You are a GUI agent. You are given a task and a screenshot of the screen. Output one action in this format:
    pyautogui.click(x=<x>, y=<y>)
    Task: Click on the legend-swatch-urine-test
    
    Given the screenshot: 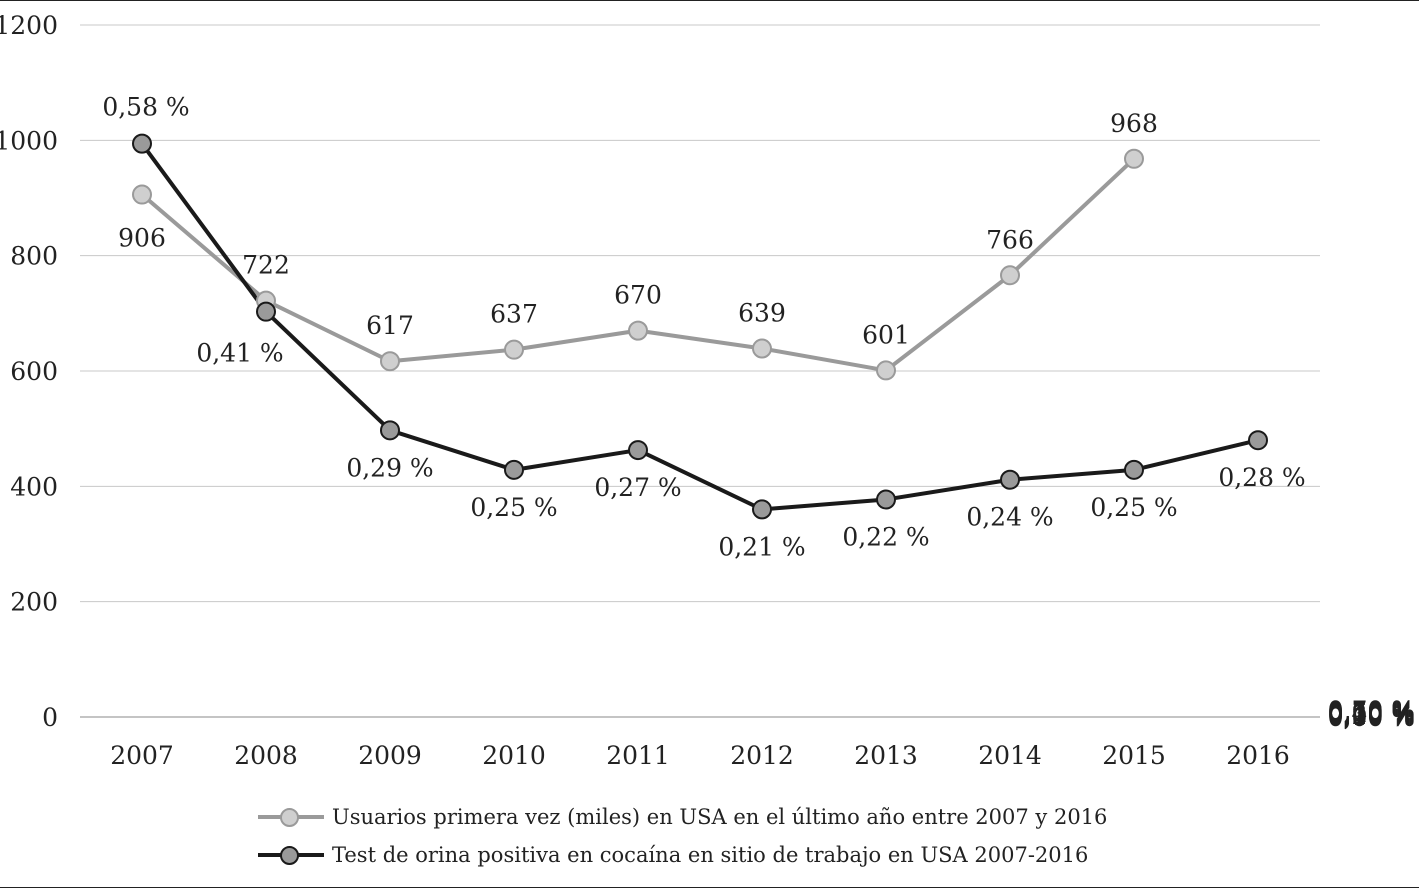 What is the action you would take?
    pyautogui.click(x=291, y=855)
    